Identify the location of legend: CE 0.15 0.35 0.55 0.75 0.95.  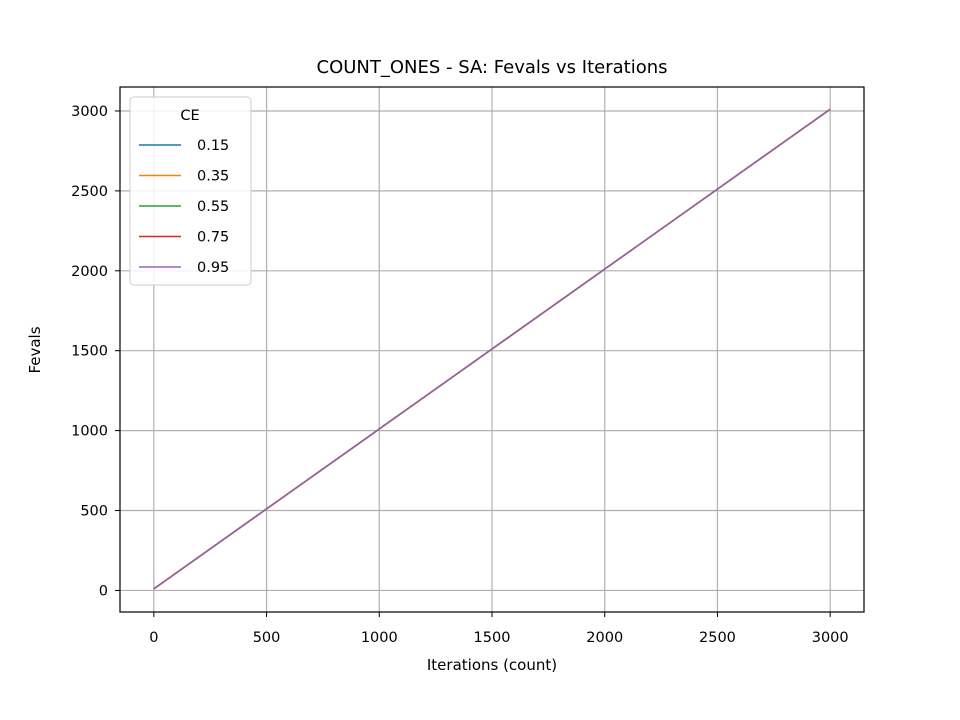
(190, 191).